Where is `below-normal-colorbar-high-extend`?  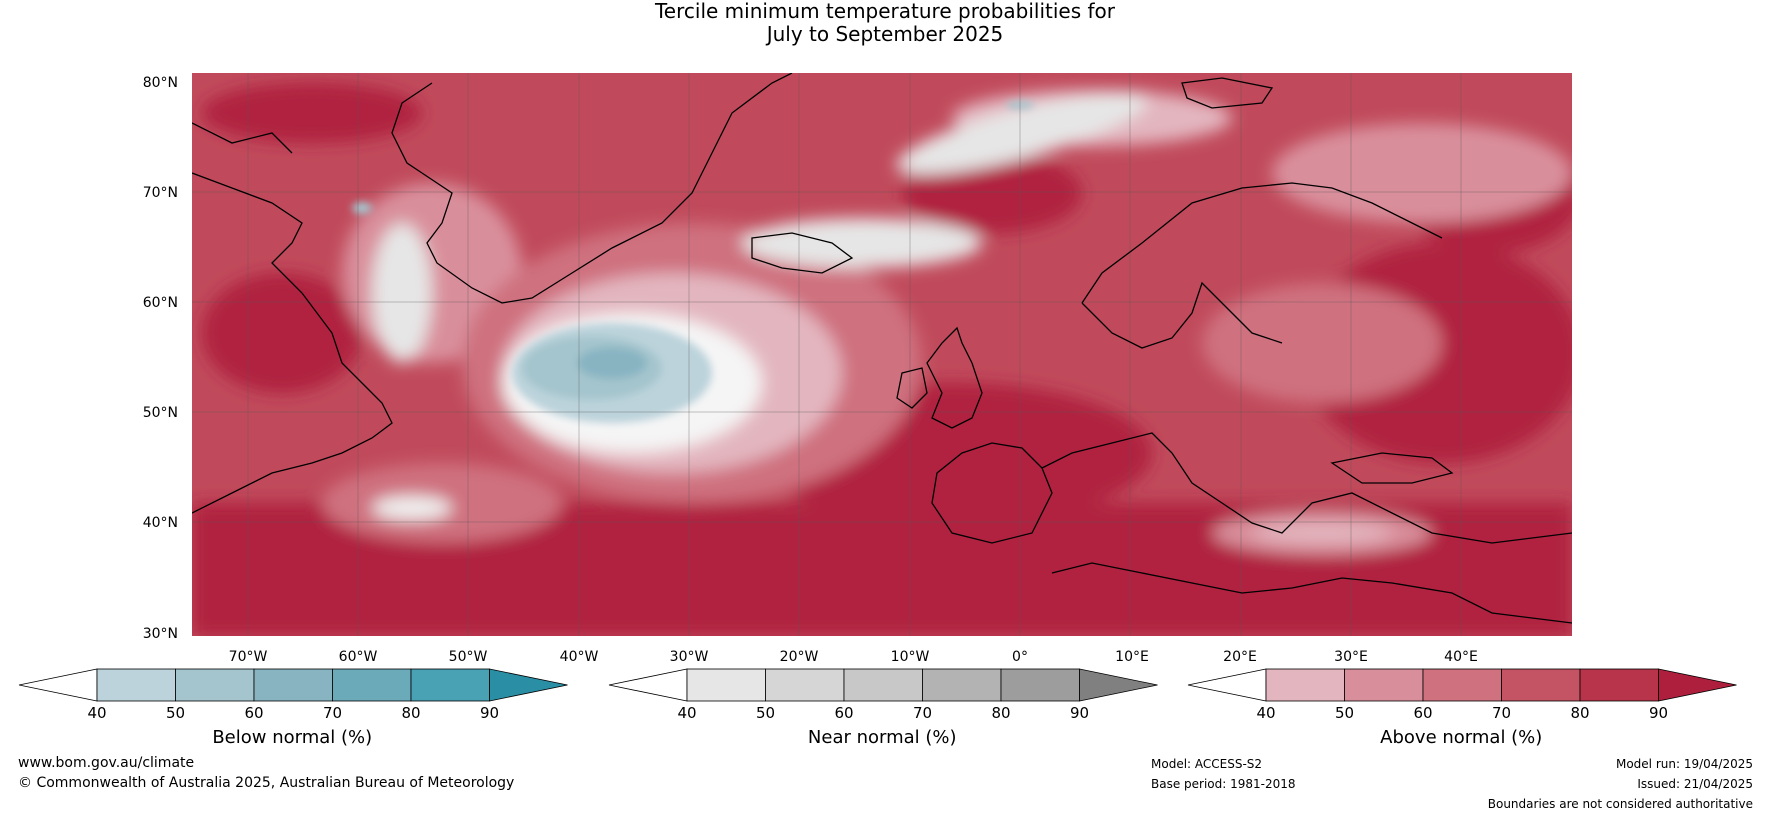
below-normal-colorbar-high-extend is located at coordinates (528, 685).